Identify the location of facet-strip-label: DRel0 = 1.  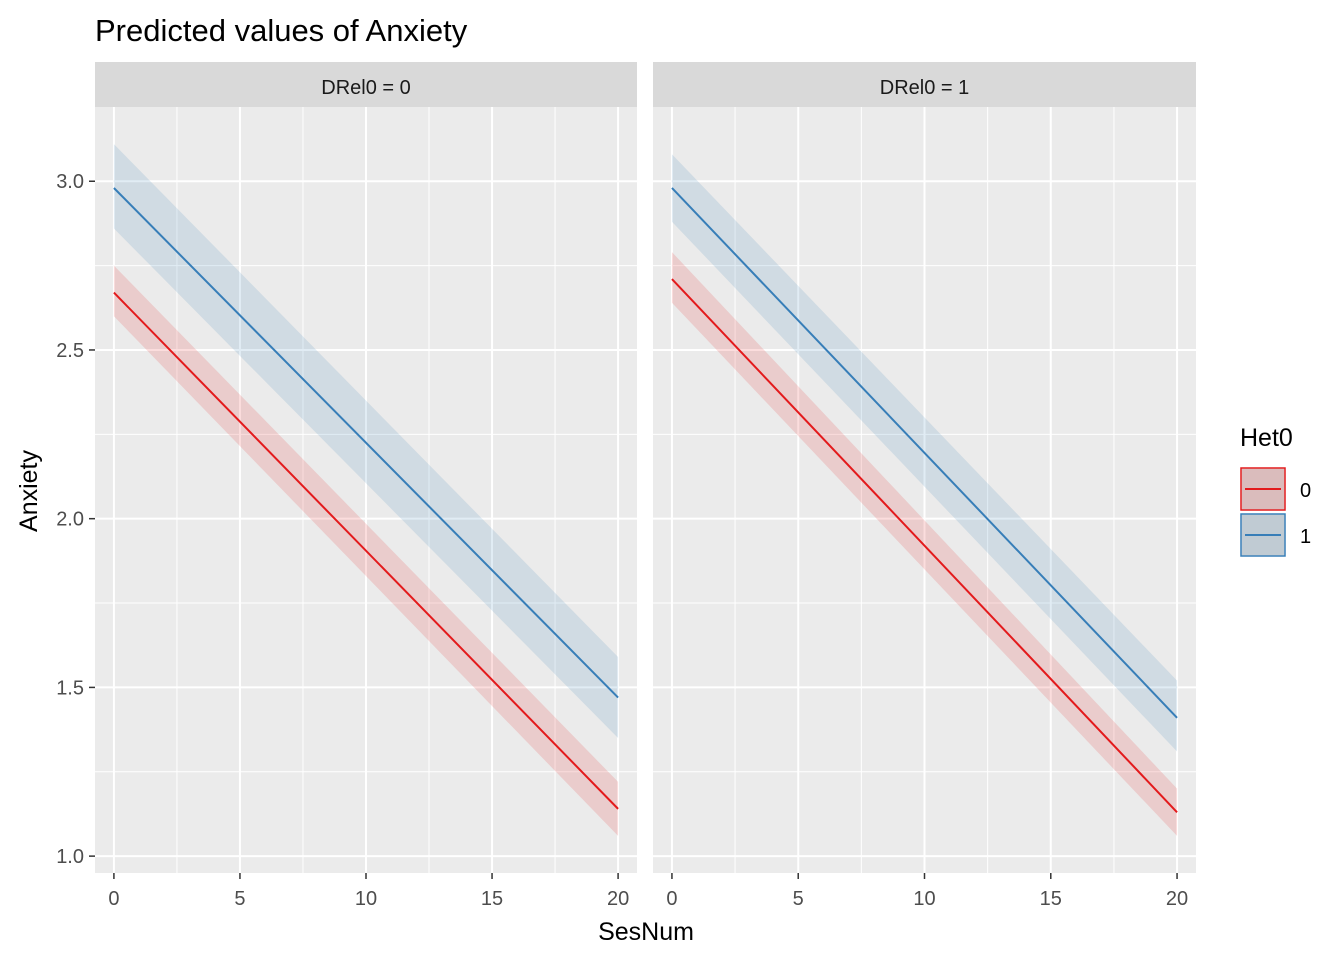
(925, 88).